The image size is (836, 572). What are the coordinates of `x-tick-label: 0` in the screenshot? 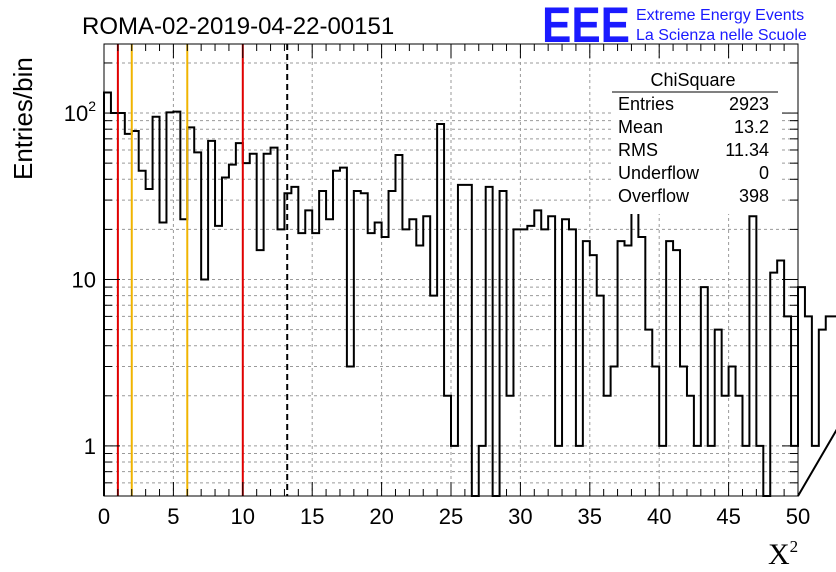 It's located at (104, 516).